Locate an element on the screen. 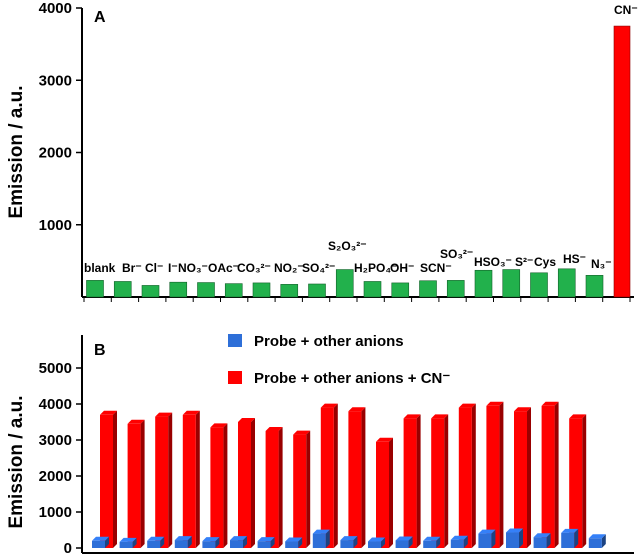  panel-a-category-label: NO₂⁻ is located at coordinates (289, 268).